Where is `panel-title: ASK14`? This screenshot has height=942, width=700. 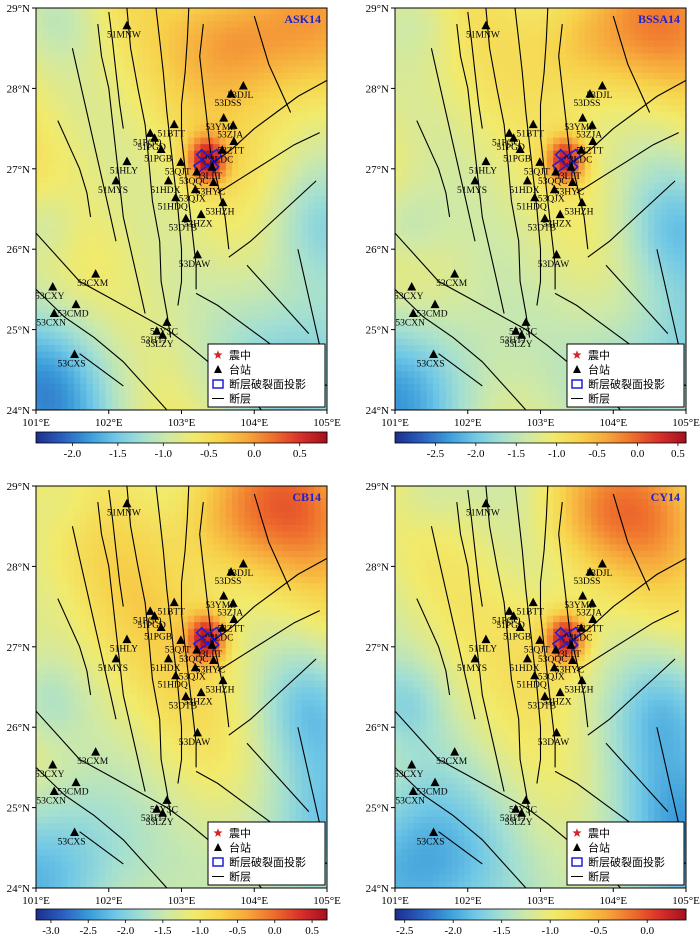
panel-title: ASK14 is located at coordinates (302, 19).